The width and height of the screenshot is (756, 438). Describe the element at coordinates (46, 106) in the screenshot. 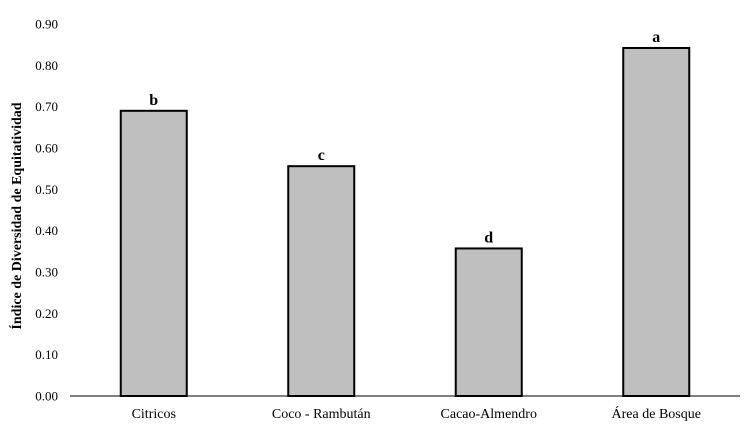

I see `y-tick-label: 0.70` at that location.